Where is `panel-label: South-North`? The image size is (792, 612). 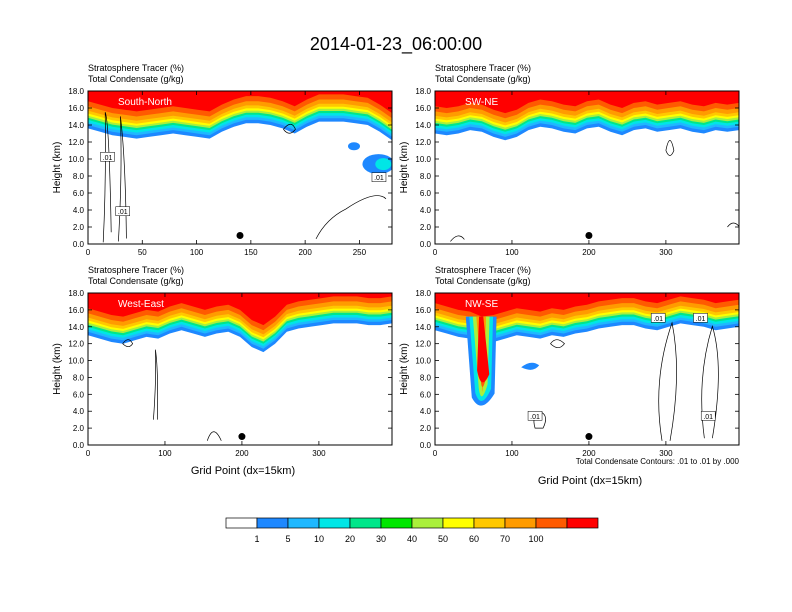 panel-label: South-North is located at coordinates (145, 102).